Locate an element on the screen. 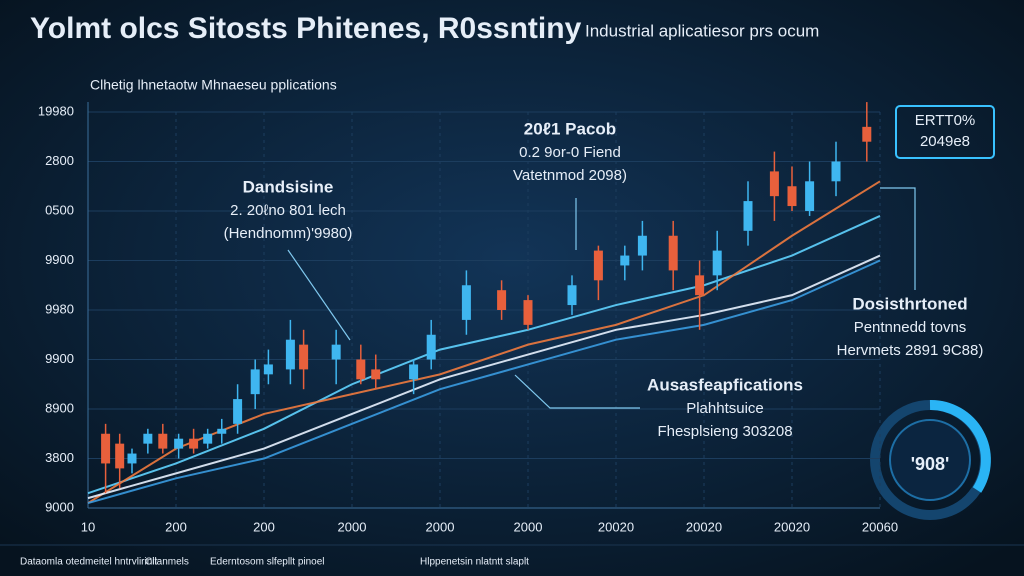 The height and width of the screenshot is (576, 1024). annotation-text: 0.2 9or-0 Fiend is located at coordinates (570, 152).